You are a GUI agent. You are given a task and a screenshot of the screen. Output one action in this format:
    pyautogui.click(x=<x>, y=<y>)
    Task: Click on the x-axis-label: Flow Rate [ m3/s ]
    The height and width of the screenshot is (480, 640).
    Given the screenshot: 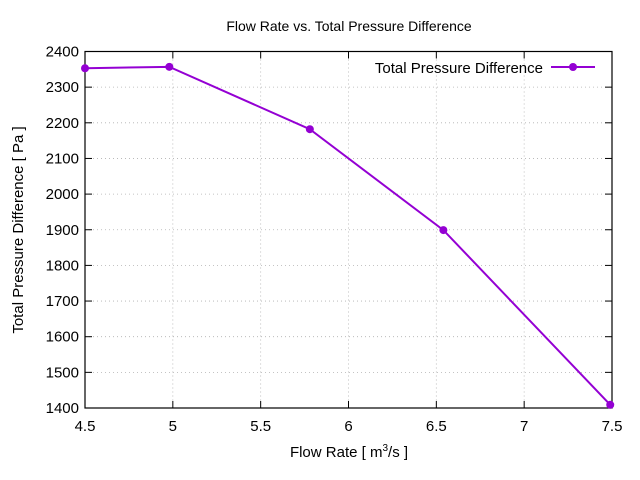 What is the action you would take?
    pyautogui.click(x=349, y=452)
    